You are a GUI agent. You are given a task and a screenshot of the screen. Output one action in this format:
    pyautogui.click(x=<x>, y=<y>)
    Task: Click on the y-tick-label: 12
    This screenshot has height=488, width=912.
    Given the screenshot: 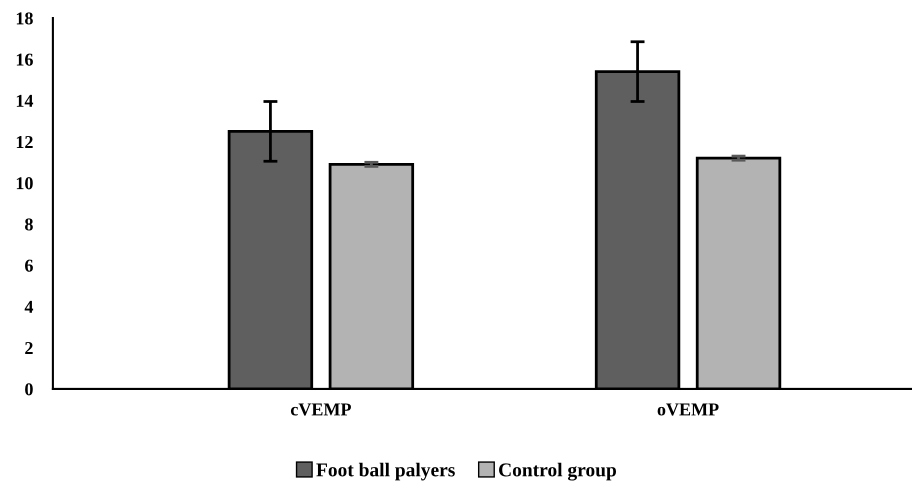 What is the action you would take?
    pyautogui.click(x=24, y=142)
    